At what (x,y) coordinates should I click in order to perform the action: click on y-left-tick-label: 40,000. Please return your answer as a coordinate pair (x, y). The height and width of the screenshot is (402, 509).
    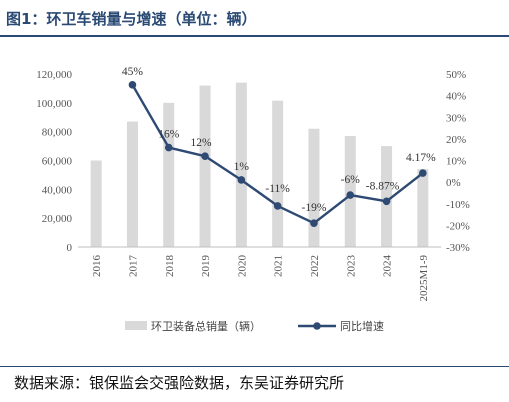
    Looking at the image, I should click on (57, 190).